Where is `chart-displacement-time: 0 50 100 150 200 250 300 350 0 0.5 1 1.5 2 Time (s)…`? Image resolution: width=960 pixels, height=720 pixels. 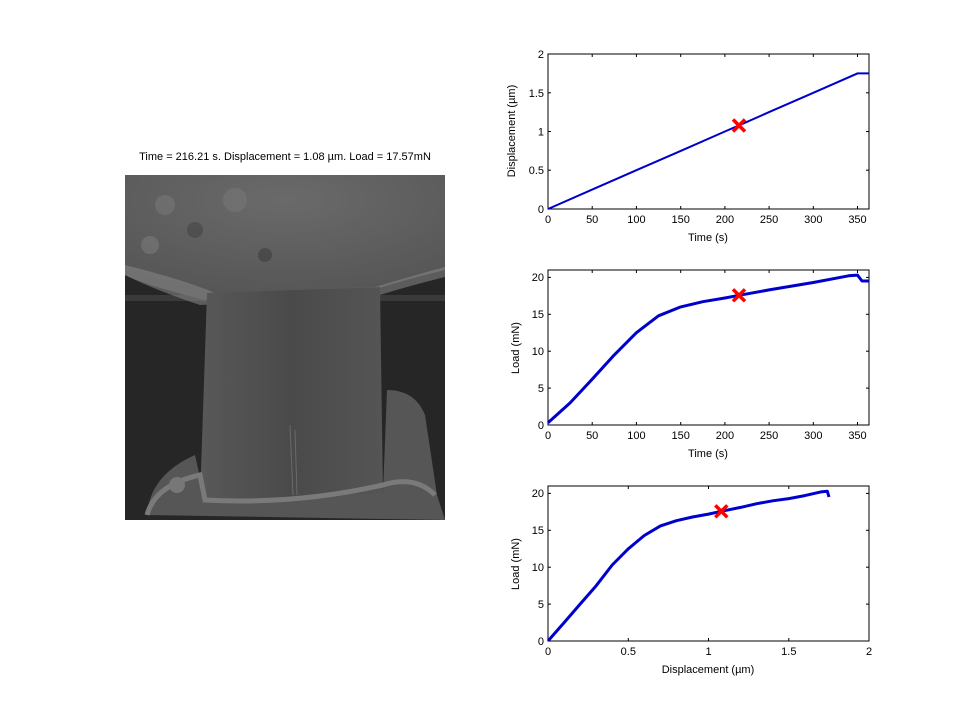 chart-displacement-time: 0 50 100 150 200 250 300 350 0 0.5 1 1.5 2 Time (s)… is located at coordinates (688, 146).